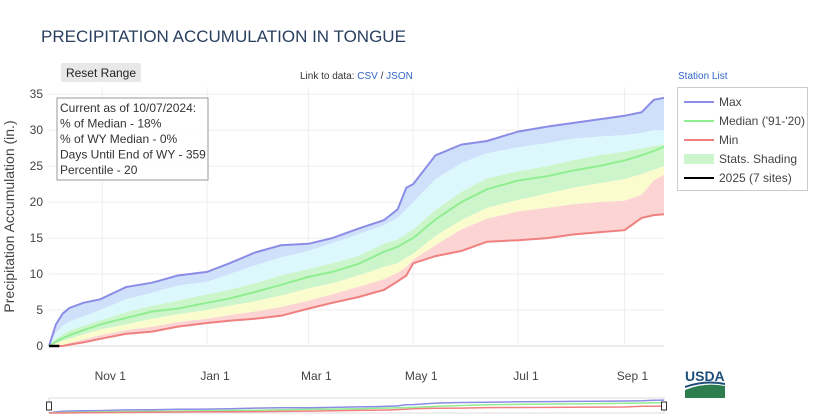 The image size is (816, 420). I want to click on page-title: PRECIPITATION ACCUMULATION IN TONGUE, so click(223, 36).